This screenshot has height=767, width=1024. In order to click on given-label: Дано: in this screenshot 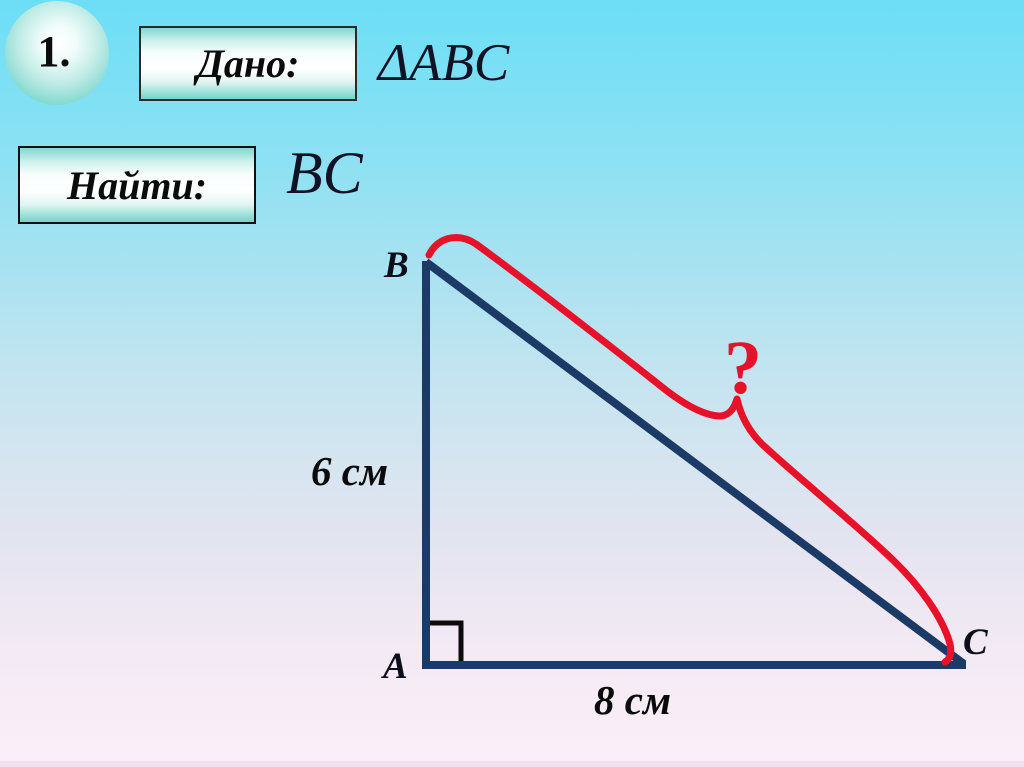, I will do `click(248, 63)`.